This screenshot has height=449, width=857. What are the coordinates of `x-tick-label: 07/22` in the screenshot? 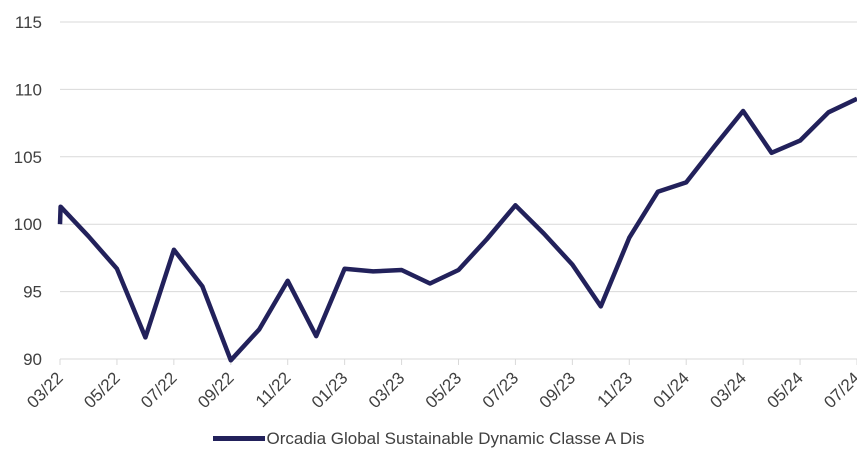 It's located at (159, 390).